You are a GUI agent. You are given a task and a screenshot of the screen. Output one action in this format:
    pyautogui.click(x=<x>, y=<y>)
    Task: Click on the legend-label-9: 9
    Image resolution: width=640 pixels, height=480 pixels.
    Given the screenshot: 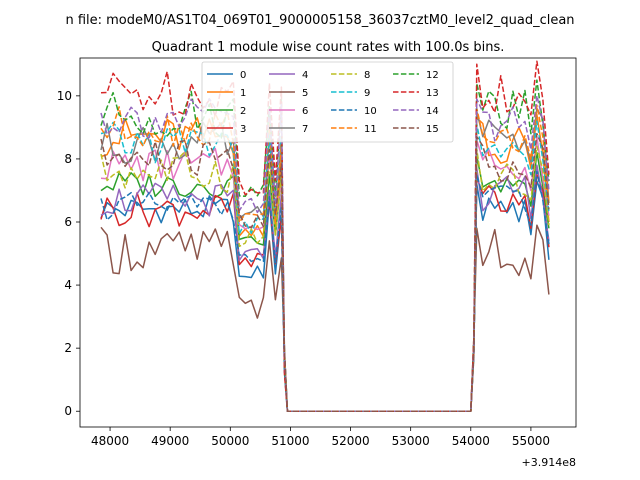 What is the action you would take?
    pyautogui.click(x=367, y=93)
    